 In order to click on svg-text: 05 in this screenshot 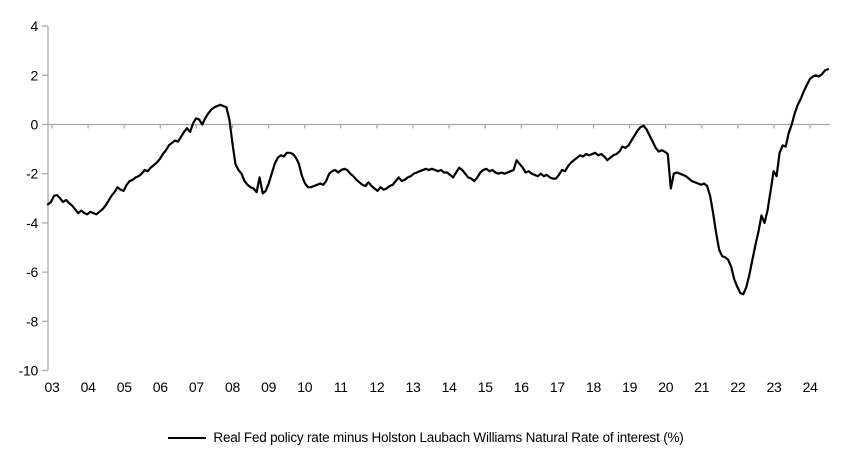, I will do `click(124, 387)`.